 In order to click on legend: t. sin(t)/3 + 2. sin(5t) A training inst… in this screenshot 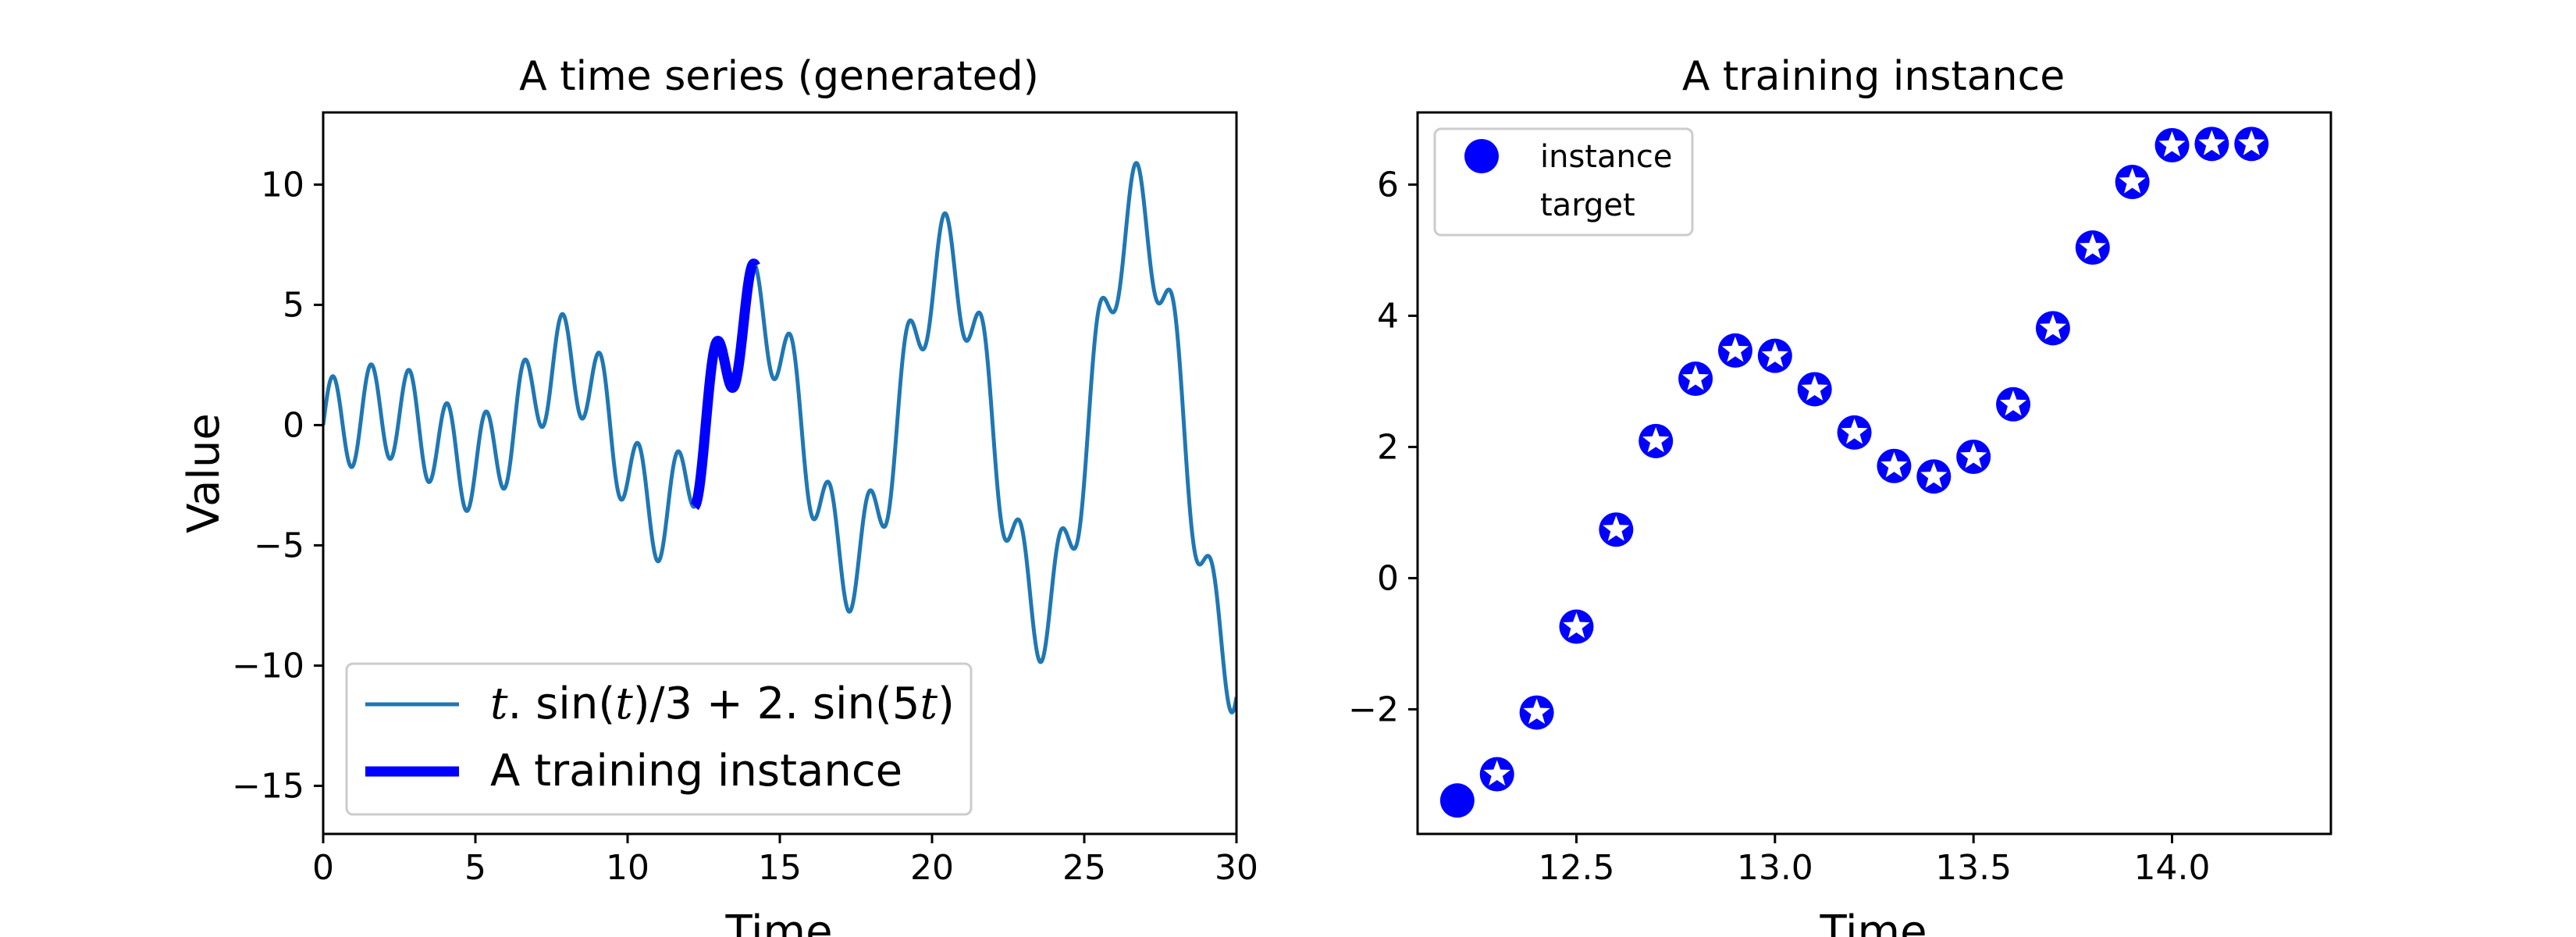, I will do `click(659, 739)`.